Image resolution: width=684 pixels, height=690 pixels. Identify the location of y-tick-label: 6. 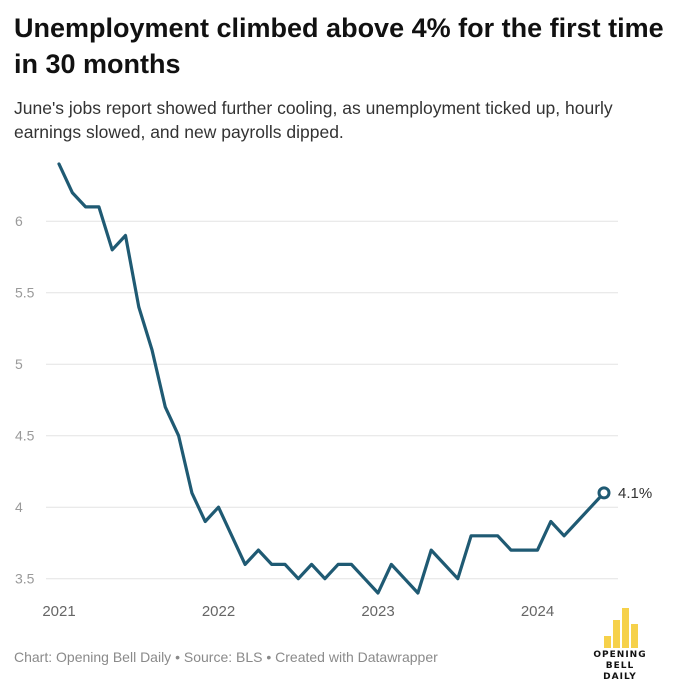
(19, 221).